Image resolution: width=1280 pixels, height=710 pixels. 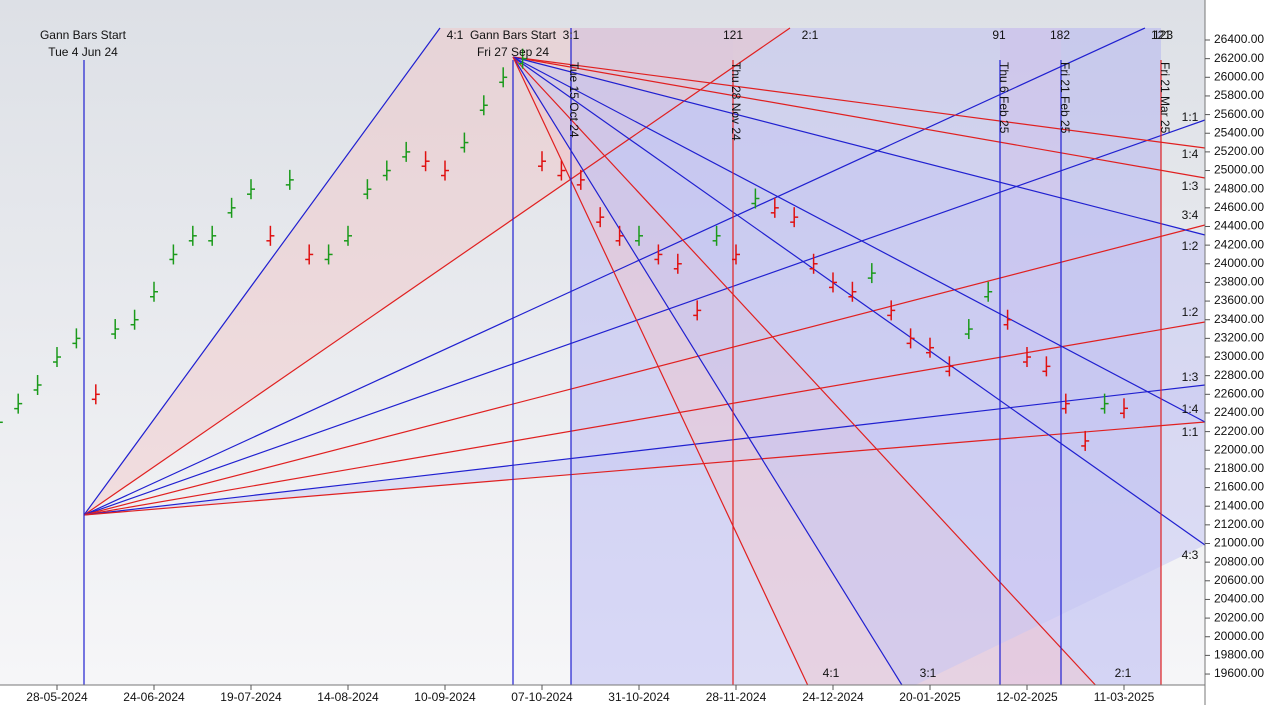 I want to click on y-tick-label: 23600.00, so click(x=1239, y=300).